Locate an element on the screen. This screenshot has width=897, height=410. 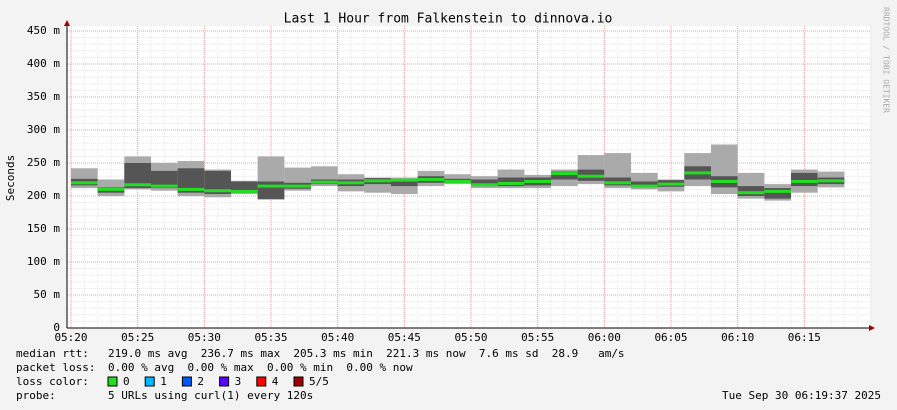
y-tick-label: 350 m is located at coordinates (43, 96).